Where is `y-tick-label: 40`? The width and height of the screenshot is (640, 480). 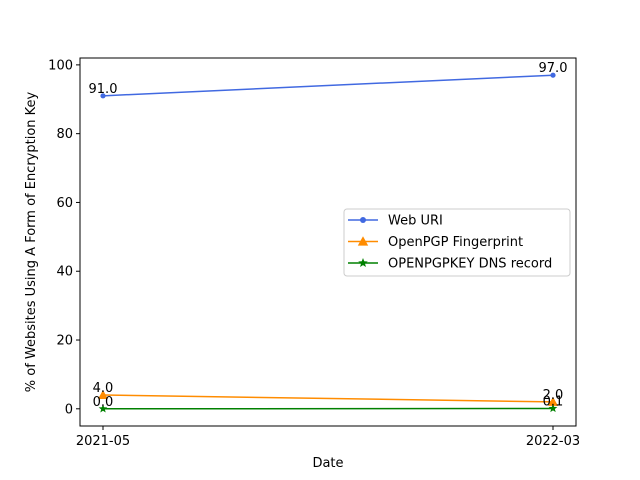 y-tick-label: 40 is located at coordinates (64, 272).